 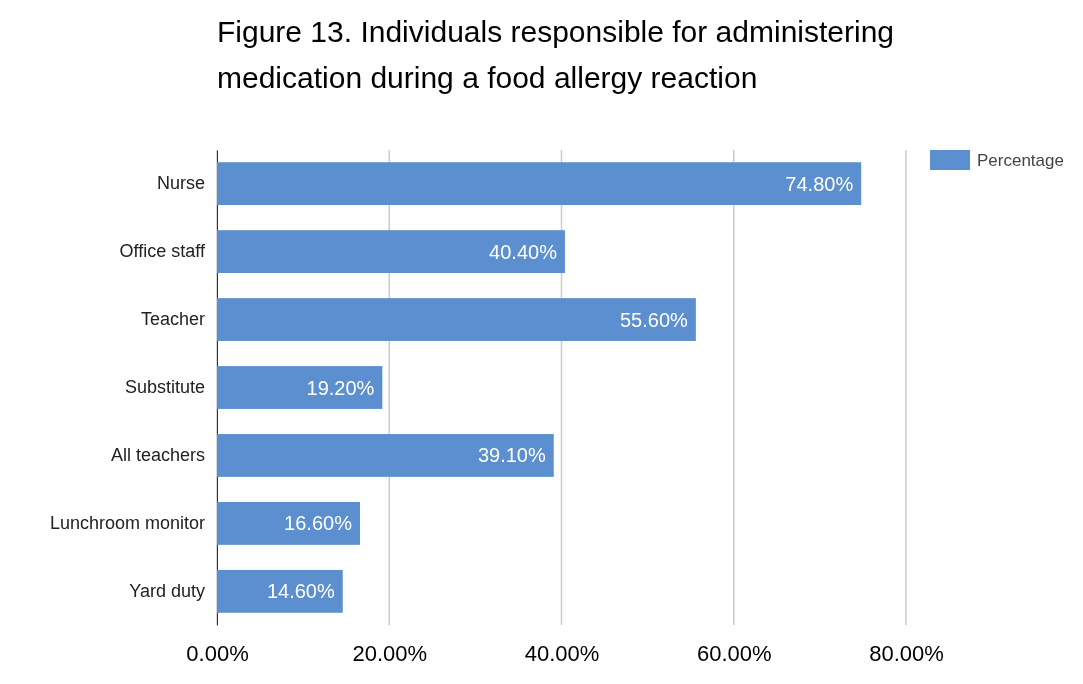 What do you see at coordinates (511, 455) in the screenshot?
I see `data-label: 39.10%` at bounding box center [511, 455].